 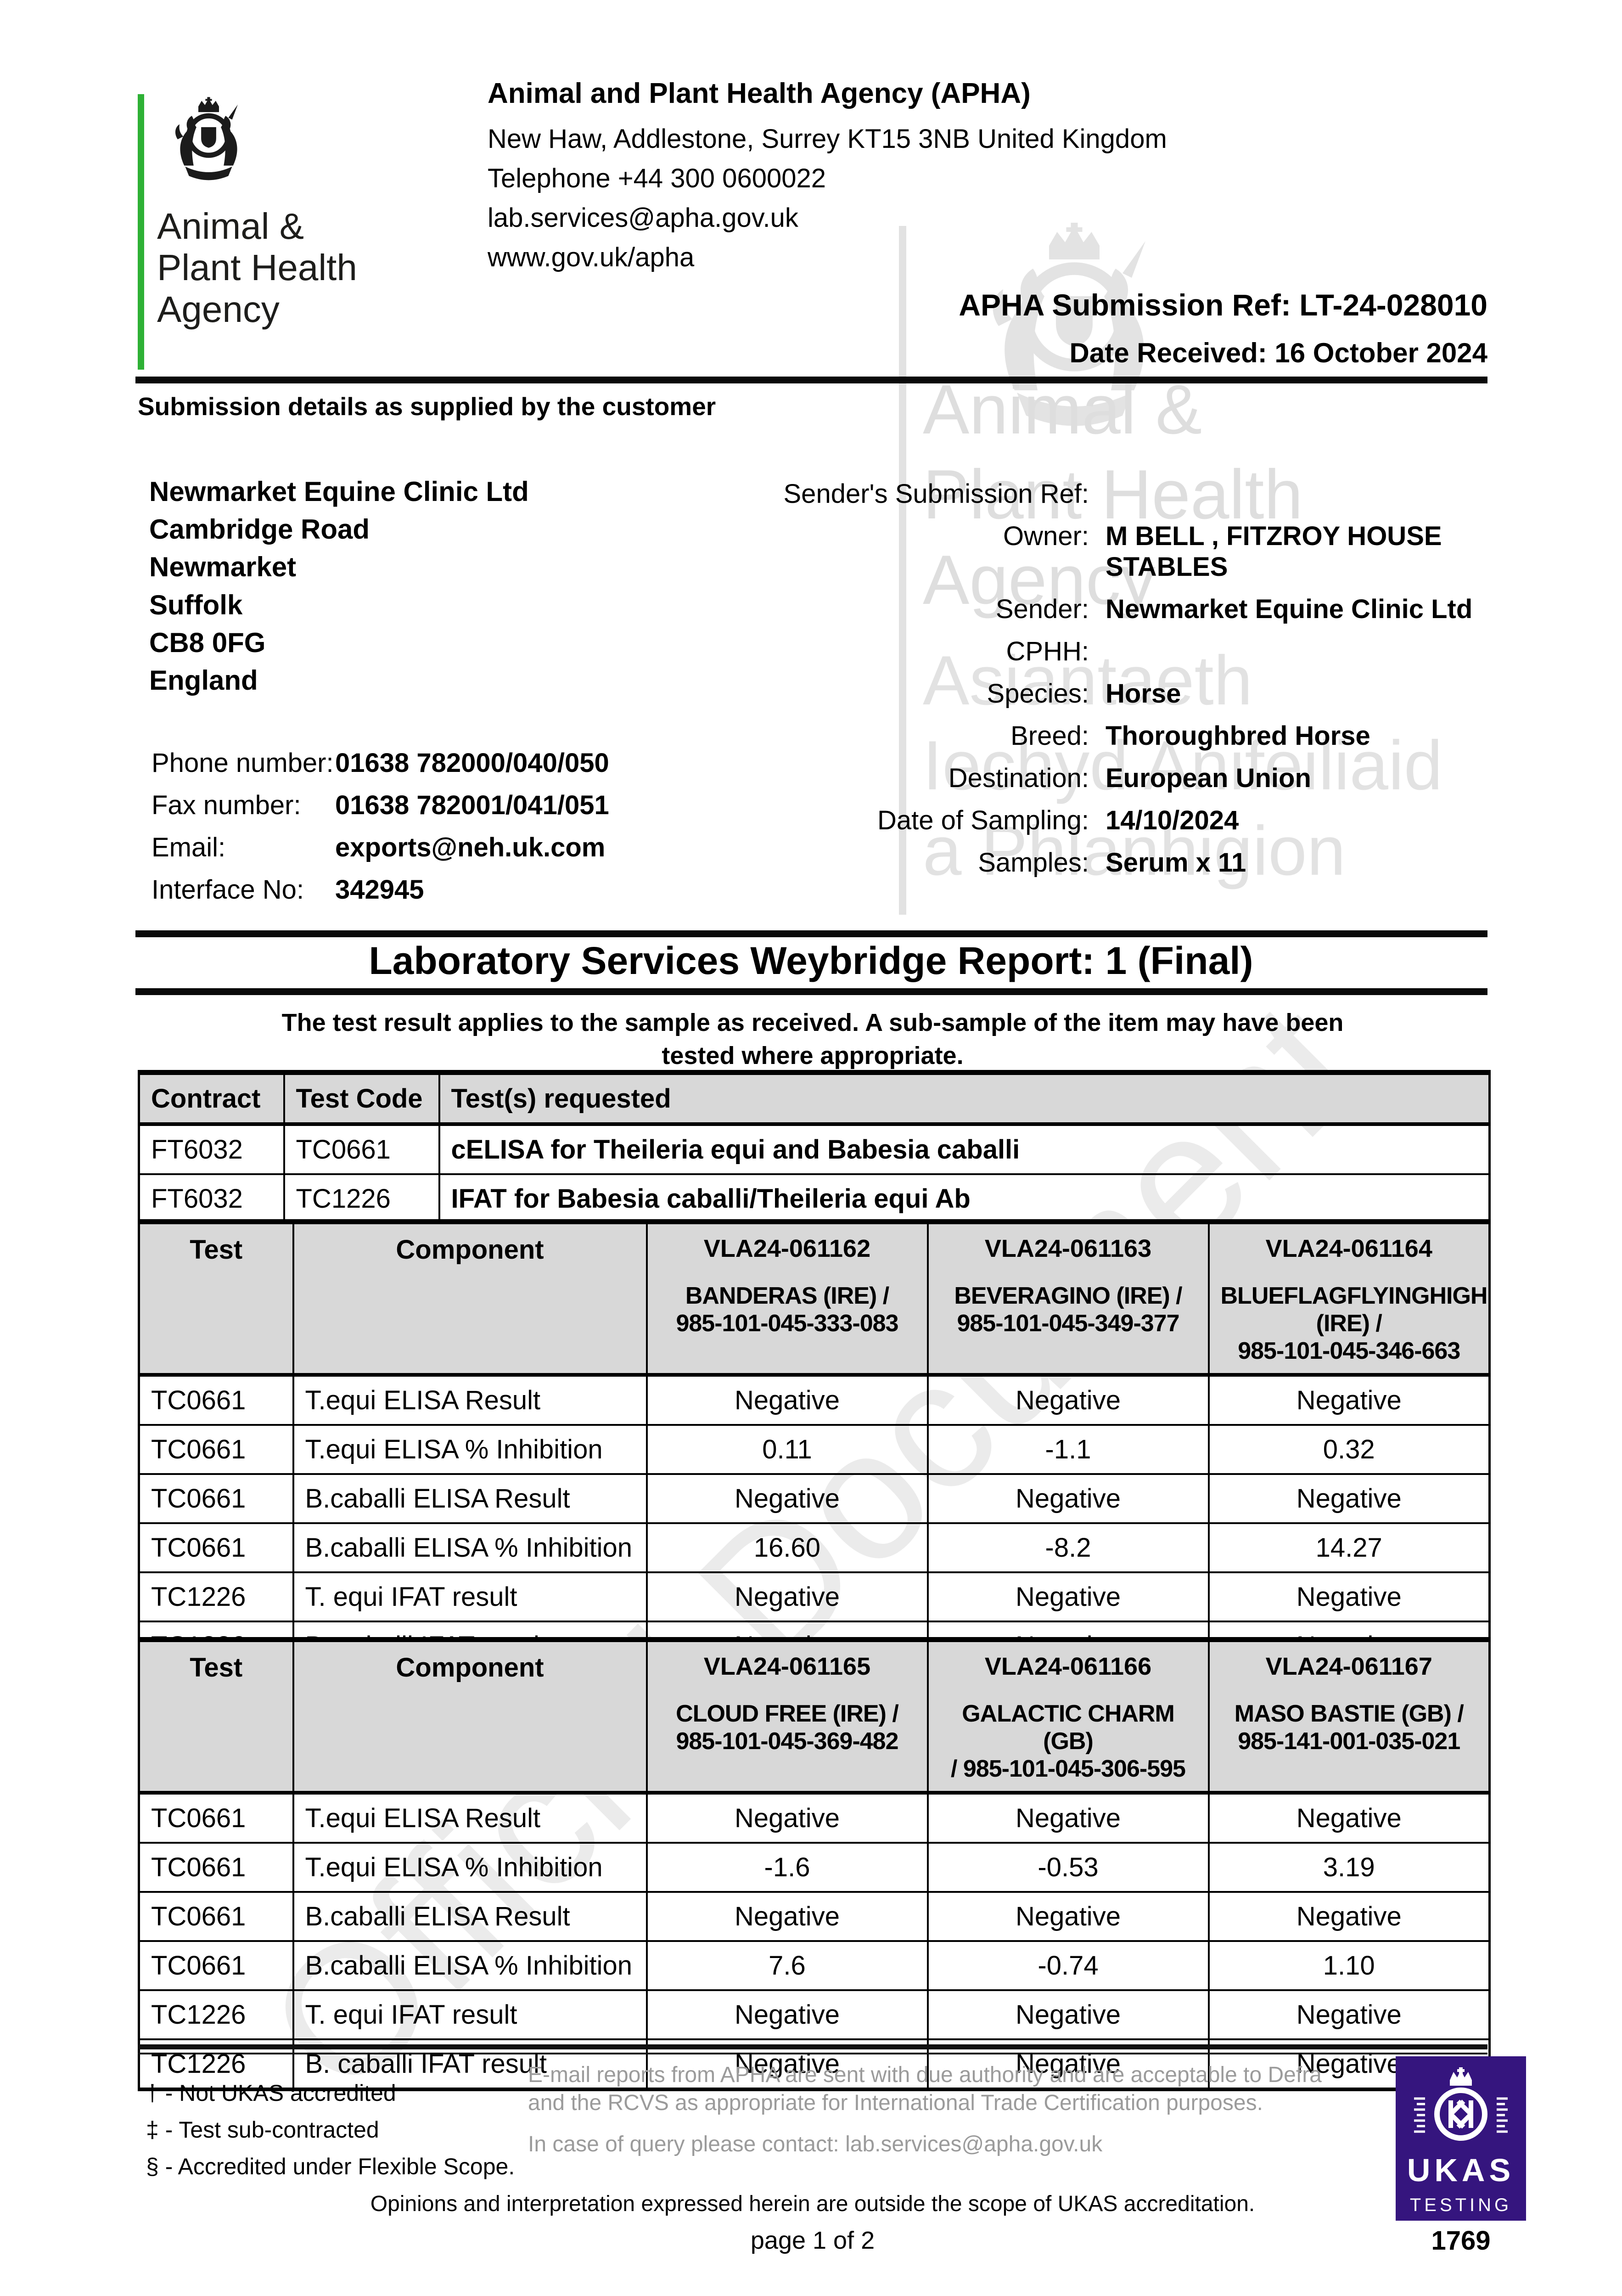 I want to click on column-header-component: Component, so click(x=470, y=1717).